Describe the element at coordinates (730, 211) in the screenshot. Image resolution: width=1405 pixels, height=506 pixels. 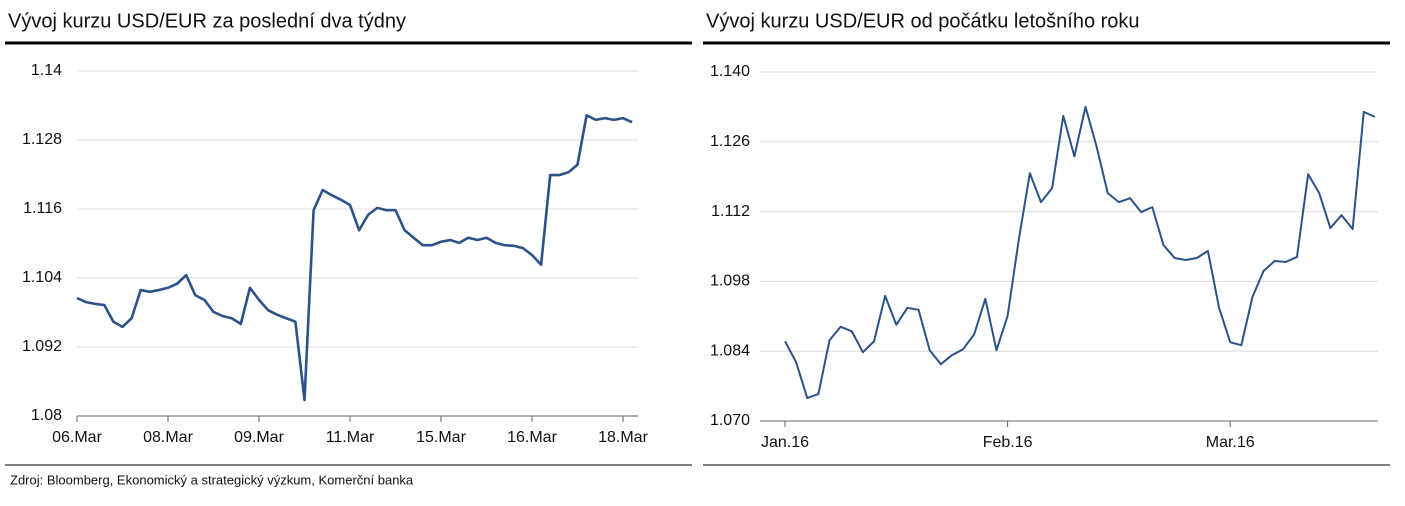
I see `y-tick-label: 1.112` at that location.